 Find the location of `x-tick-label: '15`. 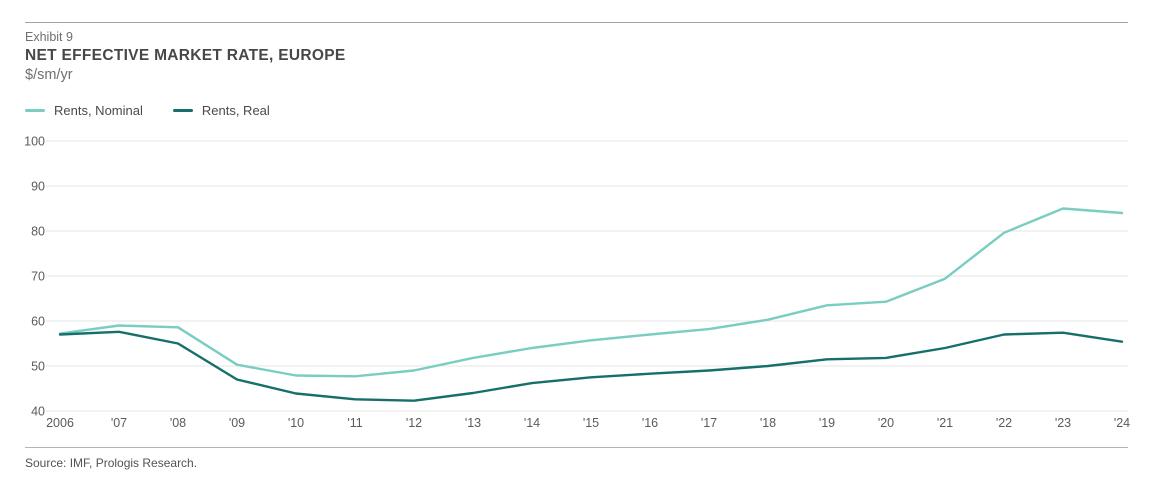

x-tick-label: '15 is located at coordinates (591, 423).